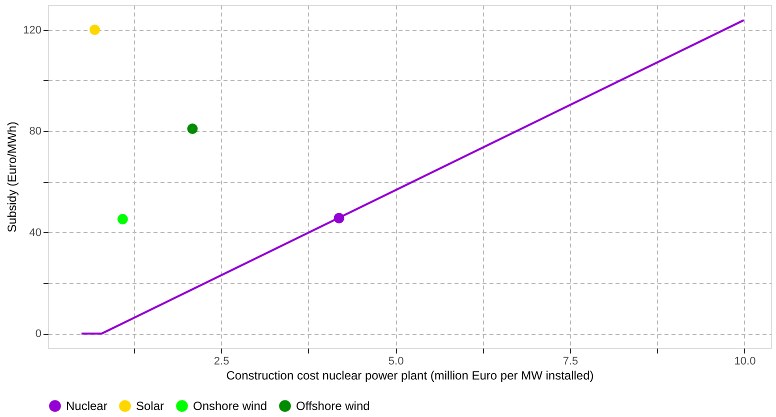  What do you see at coordinates (396, 362) in the screenshot?
I see `text: 5.0` at bounding box center [396, 362].